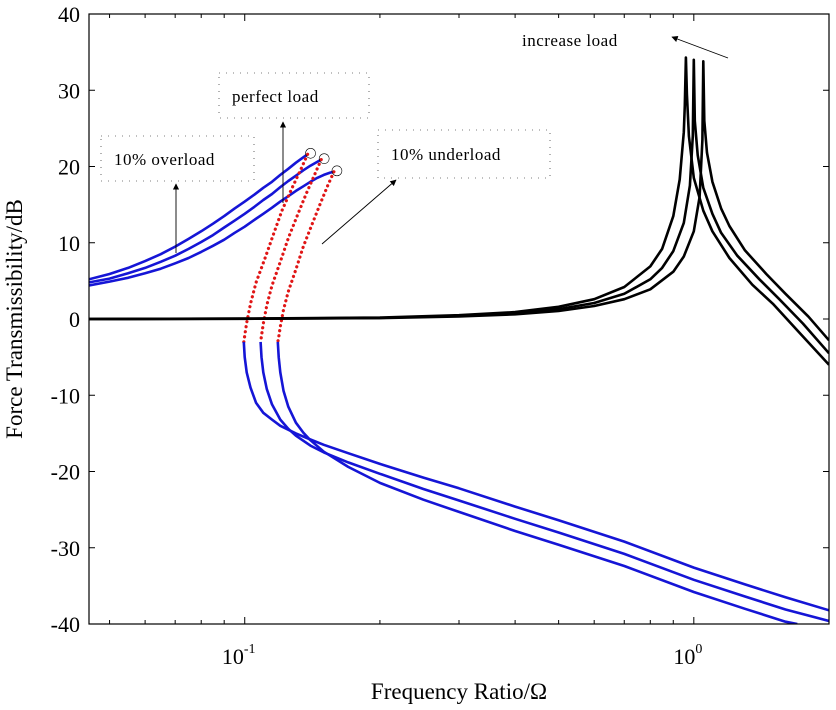 Image resolution: width=836 pixels, height=710 pixels. Describe the element at coordinates (177, 194) in the screenshot. I see `annotation-overload: 10% overload` at that location.